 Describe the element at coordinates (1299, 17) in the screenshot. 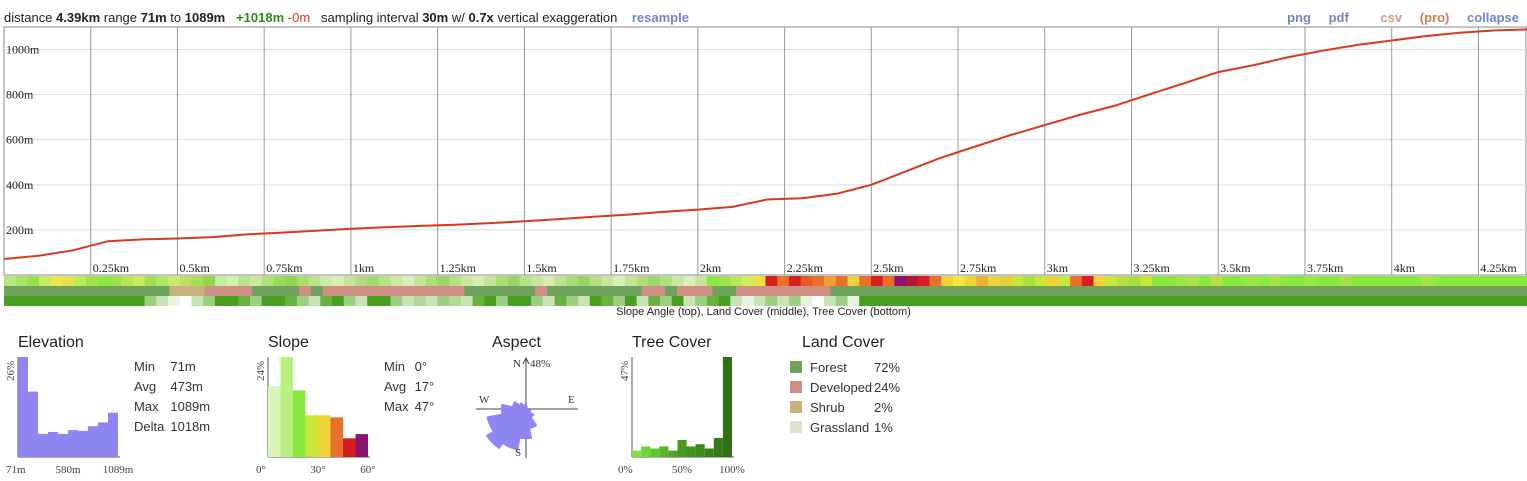

I see `png-link: png` at that location.